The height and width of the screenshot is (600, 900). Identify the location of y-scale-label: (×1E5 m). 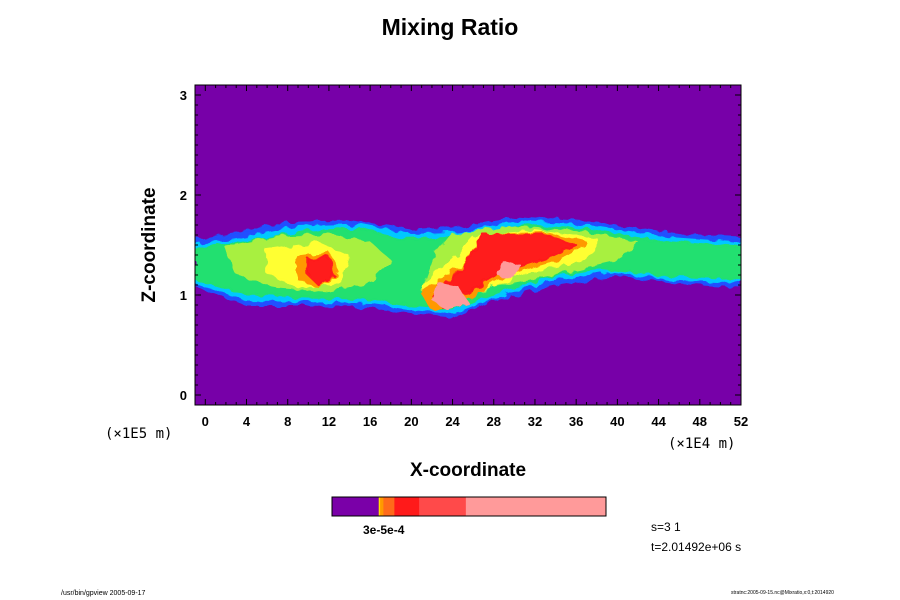
(139, 434).